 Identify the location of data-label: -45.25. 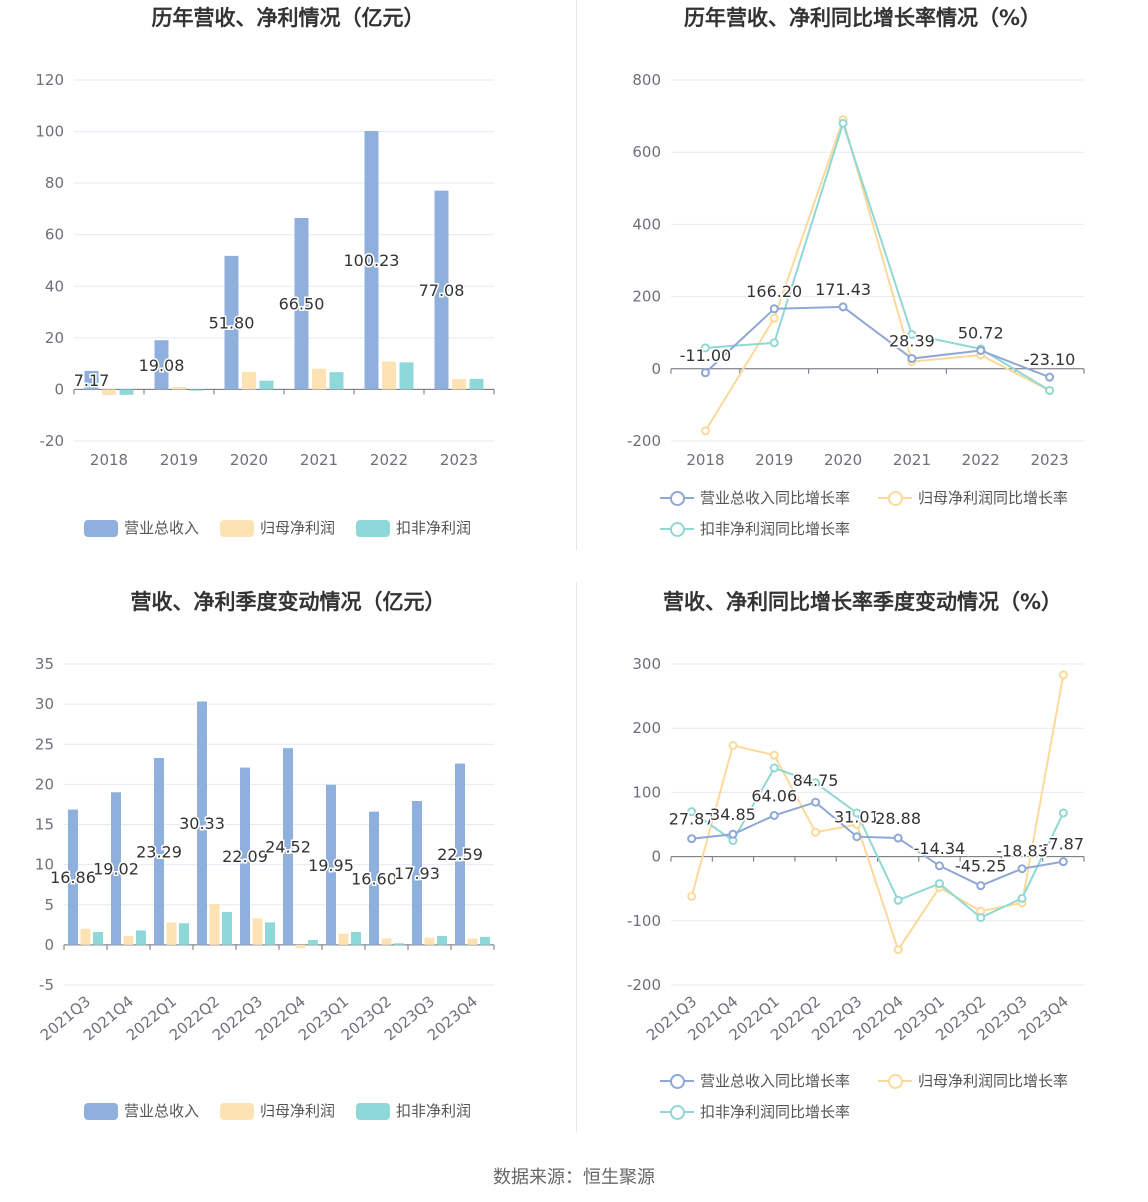
(981, 866).